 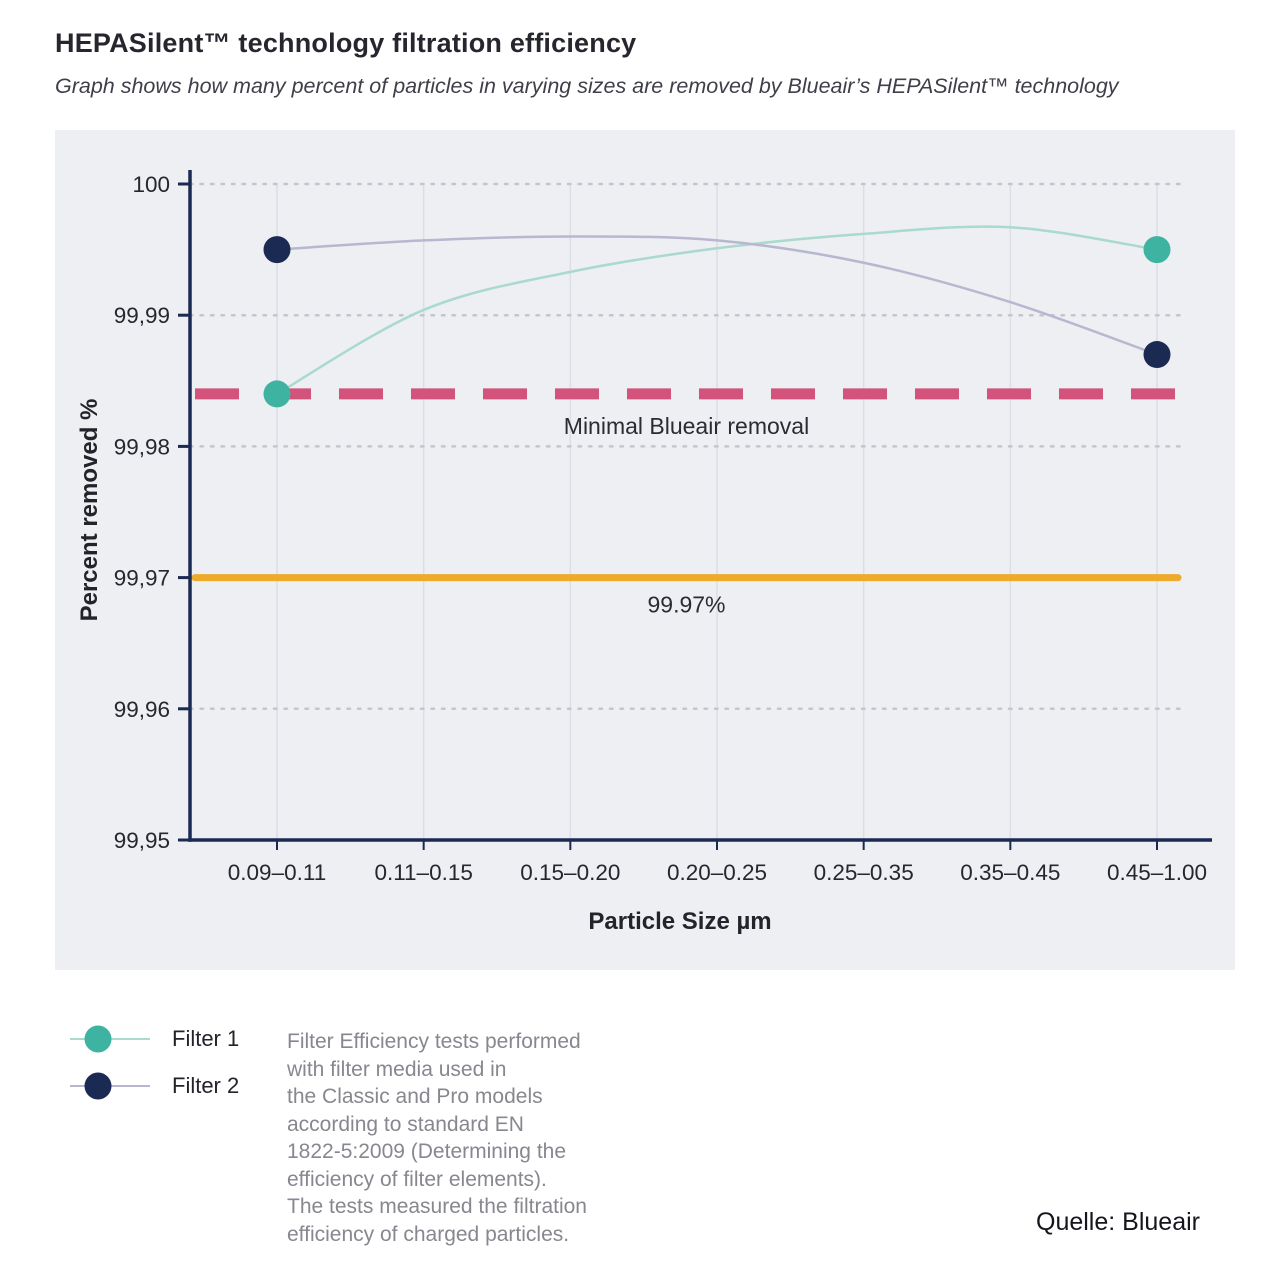 What do you see at coordinates (142, 446) in the screenshot?
I see `svg-text: 99,98` at bounding box center [142, 446].